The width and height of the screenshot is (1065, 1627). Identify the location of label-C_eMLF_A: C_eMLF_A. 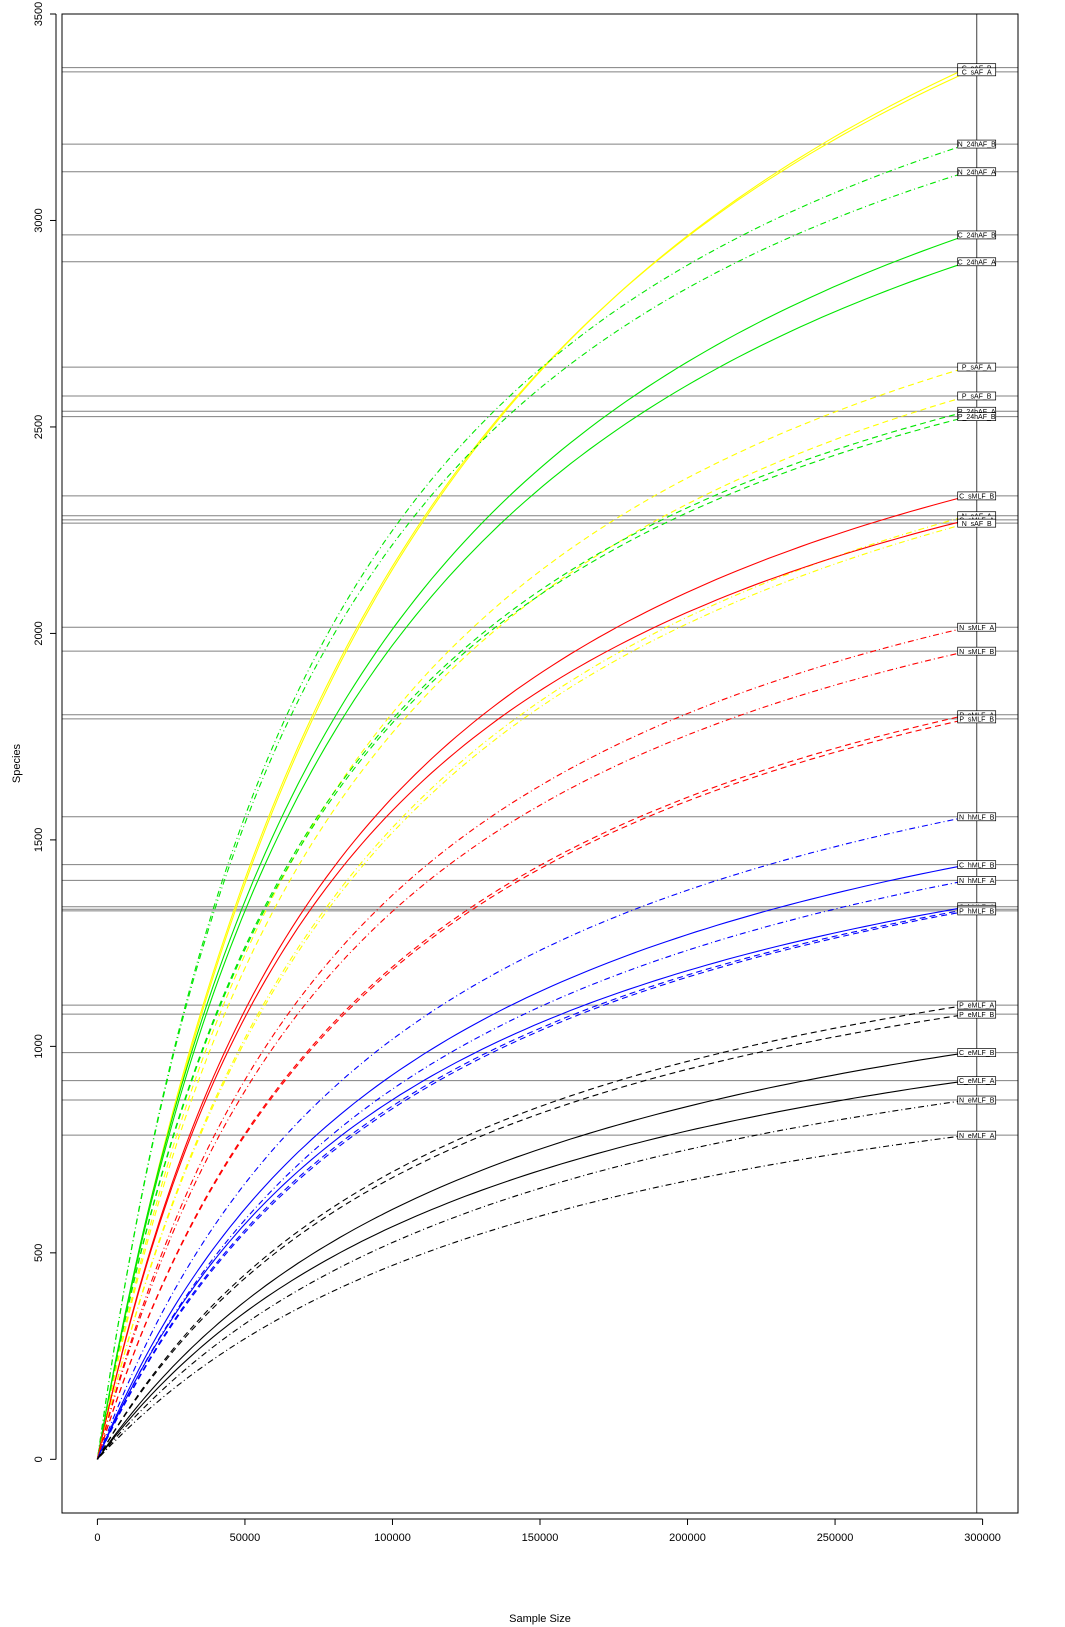
(977, 1080).